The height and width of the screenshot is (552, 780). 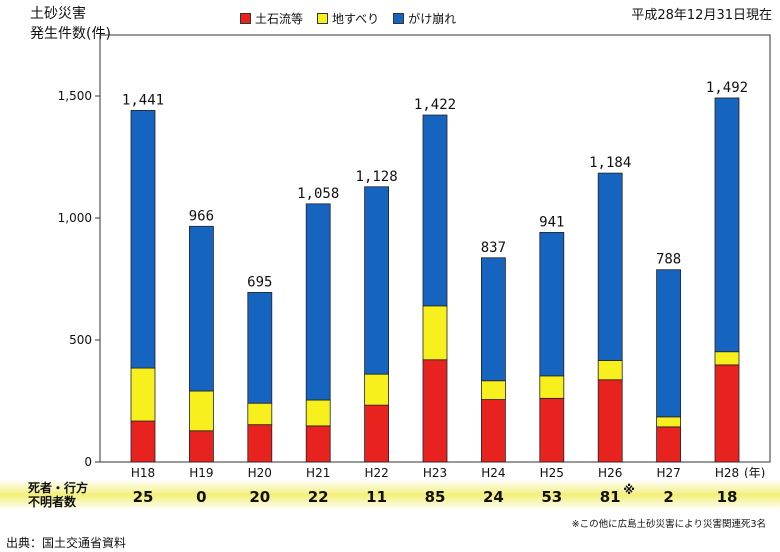 I want to click on footnote: ※この他に広島土砂災害により災害関連死3名, so click(x=668, y=524).